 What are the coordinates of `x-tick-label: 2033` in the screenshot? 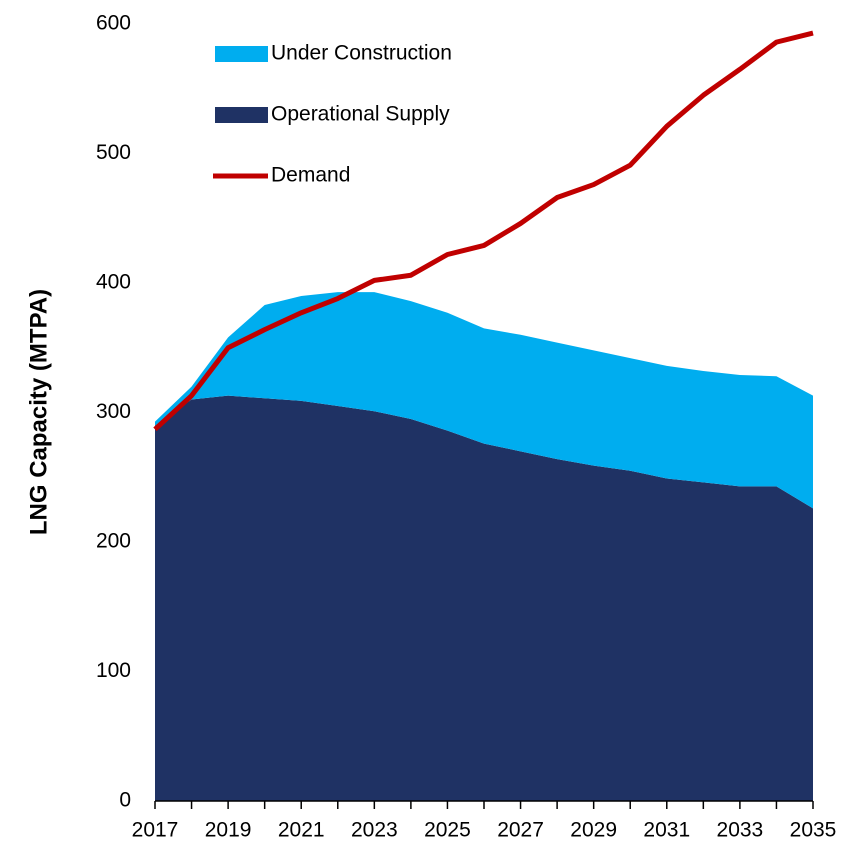 It's located at (740, 830).